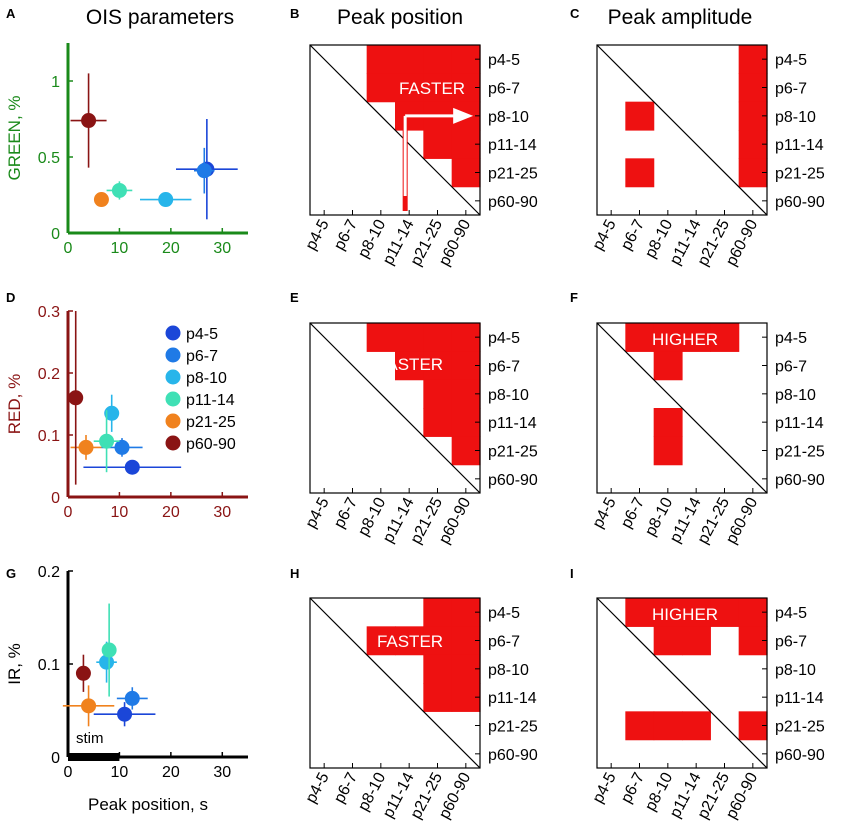 The width and height of the screenshot is (851, 836). What do you see at coordinates (148, 804) in the screenshot?
I see `x-axis-label: Peak position, s` at bounding box center [148, 804].